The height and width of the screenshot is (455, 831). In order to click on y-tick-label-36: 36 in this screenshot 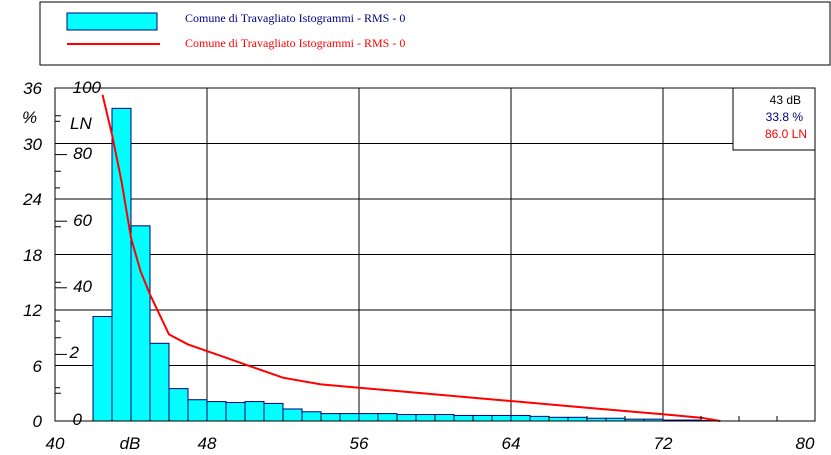, I will do `click(32, 88)`.